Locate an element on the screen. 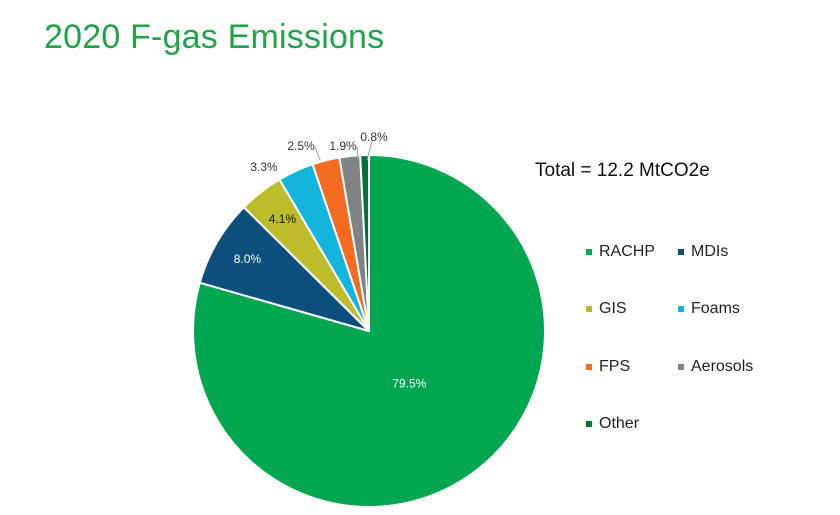 The image size is (840, 515). leader-line-fps is located at coordinates (317, 153).